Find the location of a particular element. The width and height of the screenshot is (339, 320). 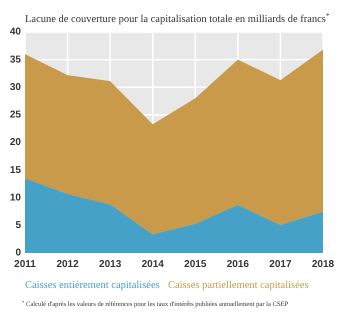

x-tick-label: 2013 is located at coordinates (110, 264).